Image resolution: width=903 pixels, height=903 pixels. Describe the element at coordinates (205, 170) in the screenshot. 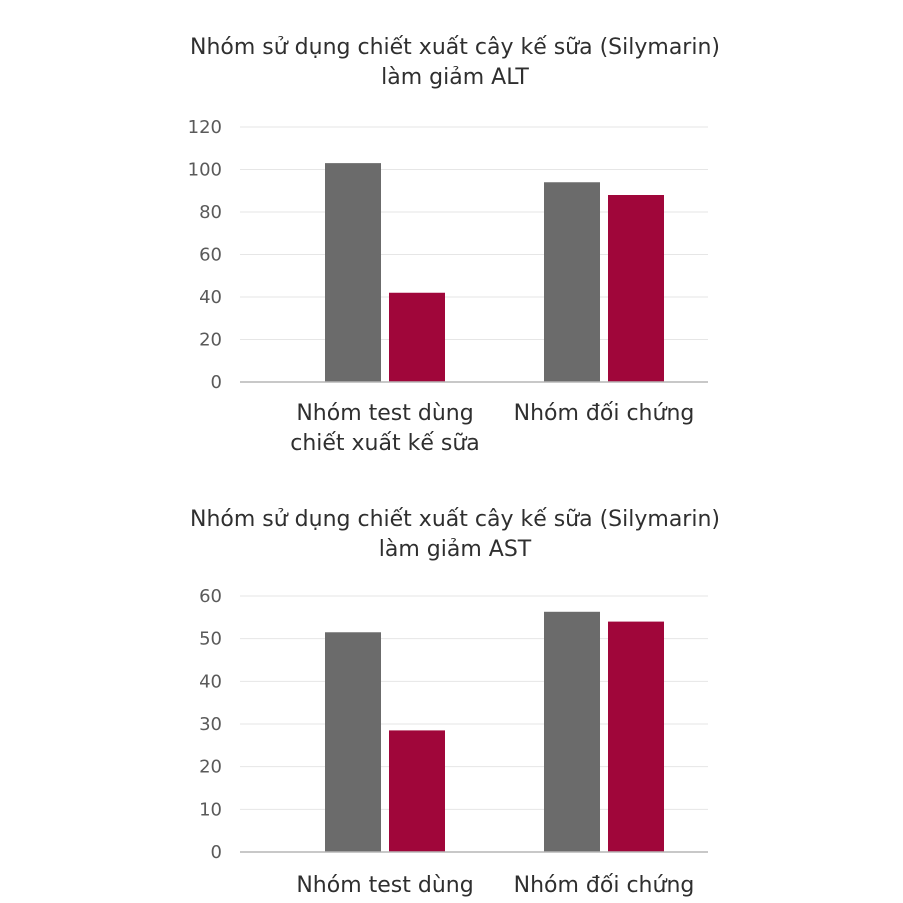

I see `y-tick-label: 100` at that location.